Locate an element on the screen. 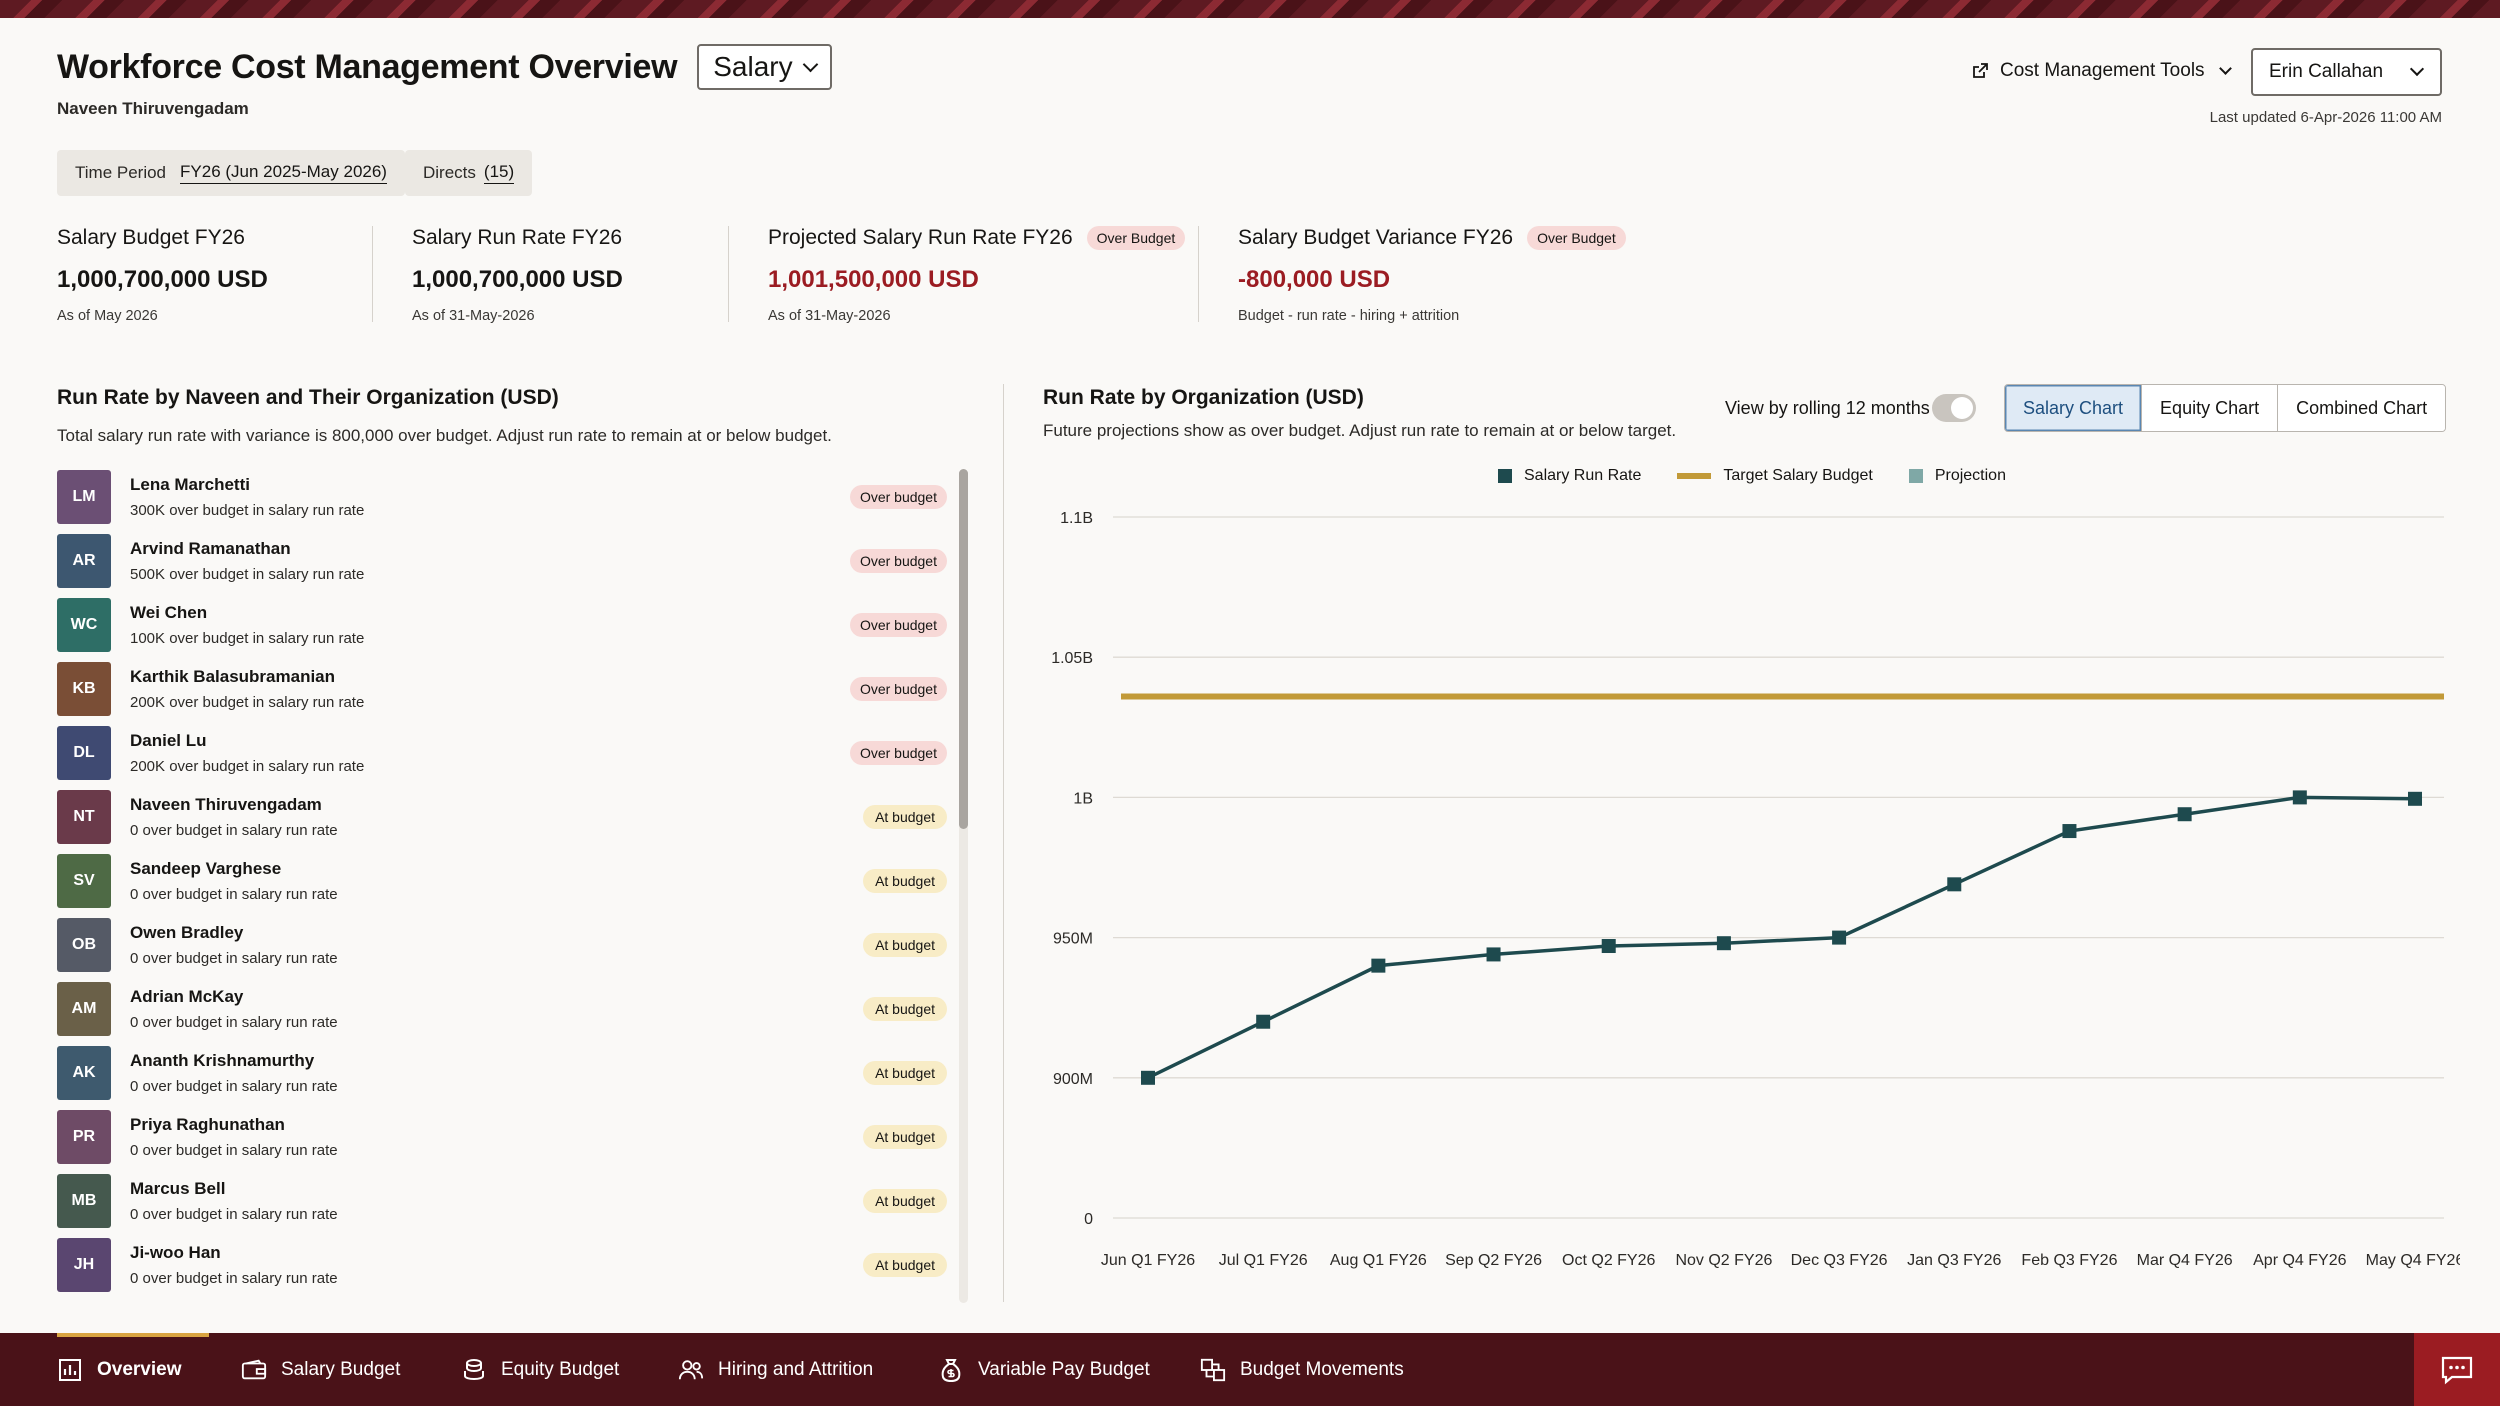 The width and height of the screenshot is (2500, 1406). kpi-value: 1,000,700,000 USD is located at coordinates (162, 279).